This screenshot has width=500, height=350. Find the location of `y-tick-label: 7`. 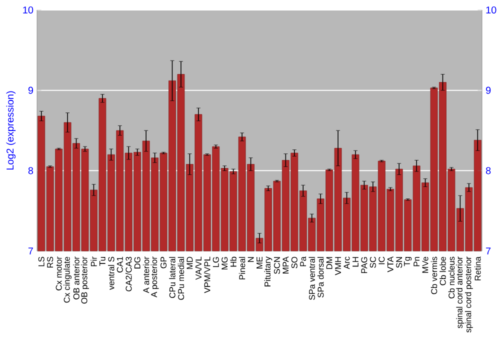

y-tick-label: 7 is located at coordinates (30, 251).